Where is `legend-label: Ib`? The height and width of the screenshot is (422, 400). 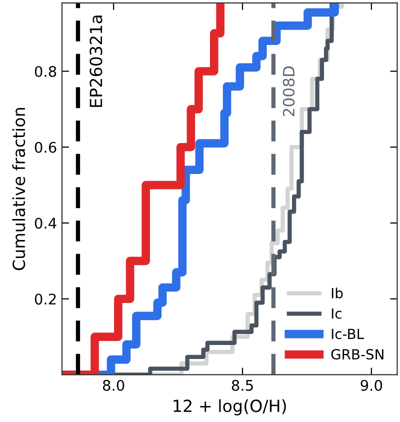 legend-label: Ib is located at coordinates (337, 293).